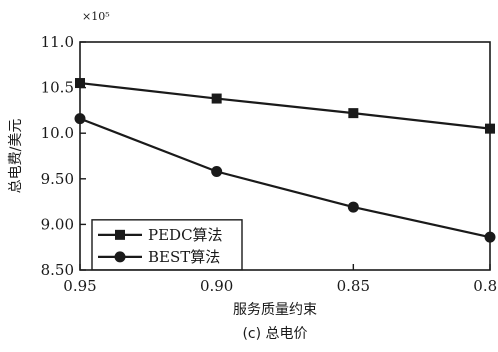 This screenshot has height=352, width=498. What do you see at coordinates (216, 286) in the screenshot?
I see `x-tick-label: 0.90` at bounding box center [216, 286].